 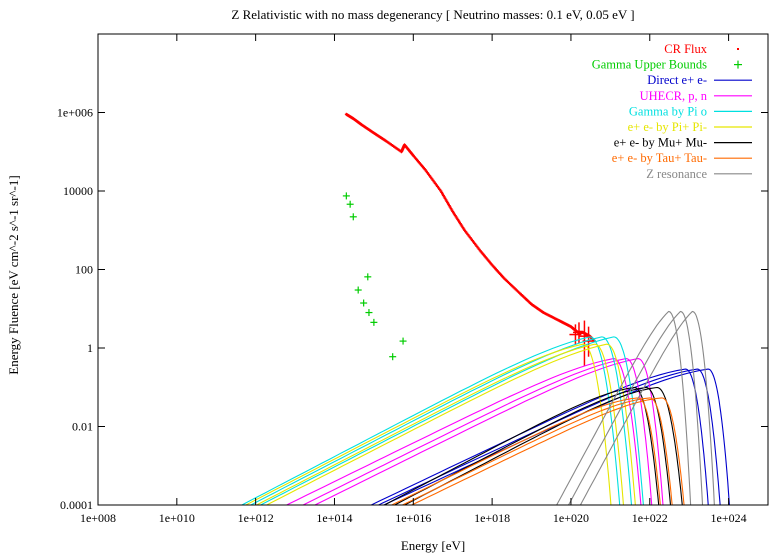 What do you see at coordinates (470, 239) in the screenshot?
I see `series-cr-flux` at bounding box center [470, 239].